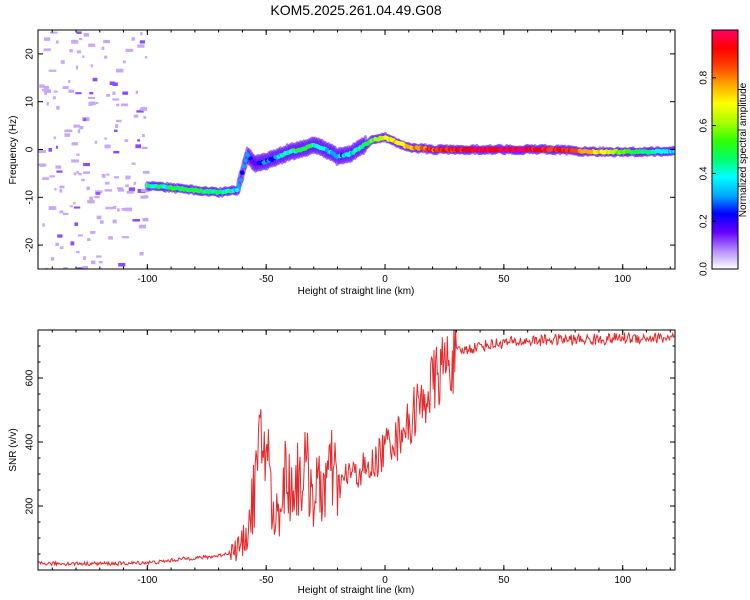 This screenshot has height=600, width=750. Describe the element at coordinates (704, 77) in the screenshot. I see `colorbar-tick-label: 0.8` at that location.